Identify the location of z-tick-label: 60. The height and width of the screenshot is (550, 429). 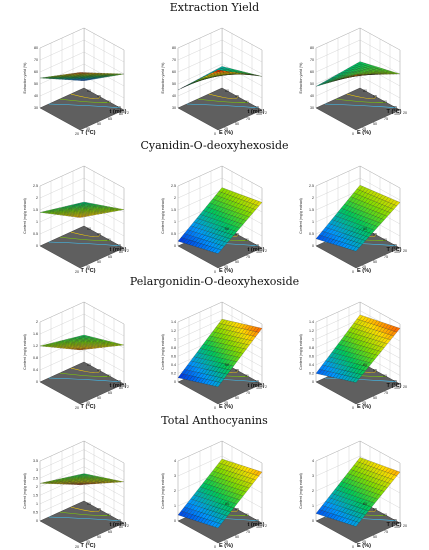
(36, 72).